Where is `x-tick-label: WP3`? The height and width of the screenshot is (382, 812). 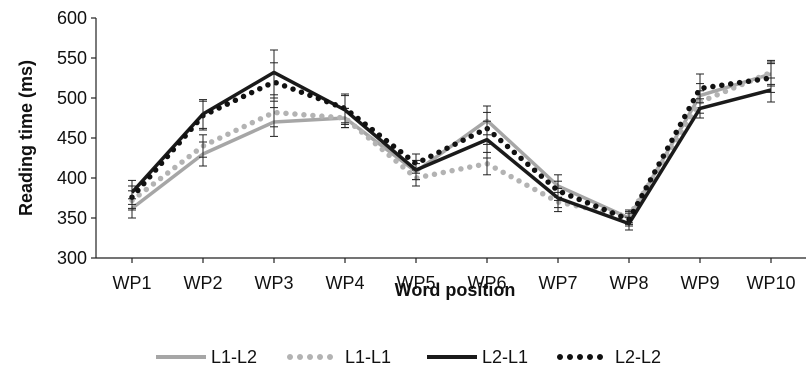
x-tick-label: WP3 is located at coordinates (273, 283).